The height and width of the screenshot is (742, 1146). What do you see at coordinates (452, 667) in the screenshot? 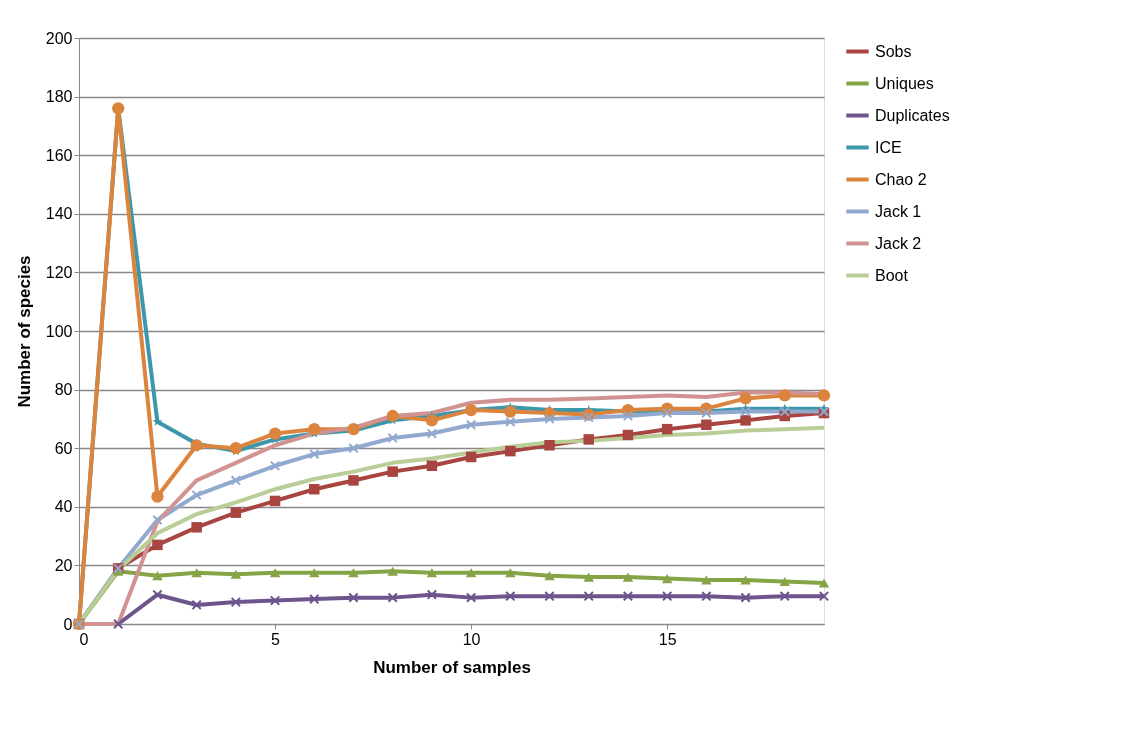
I see `x-axis-title: Number of samples` at bounding box center [452, 667].